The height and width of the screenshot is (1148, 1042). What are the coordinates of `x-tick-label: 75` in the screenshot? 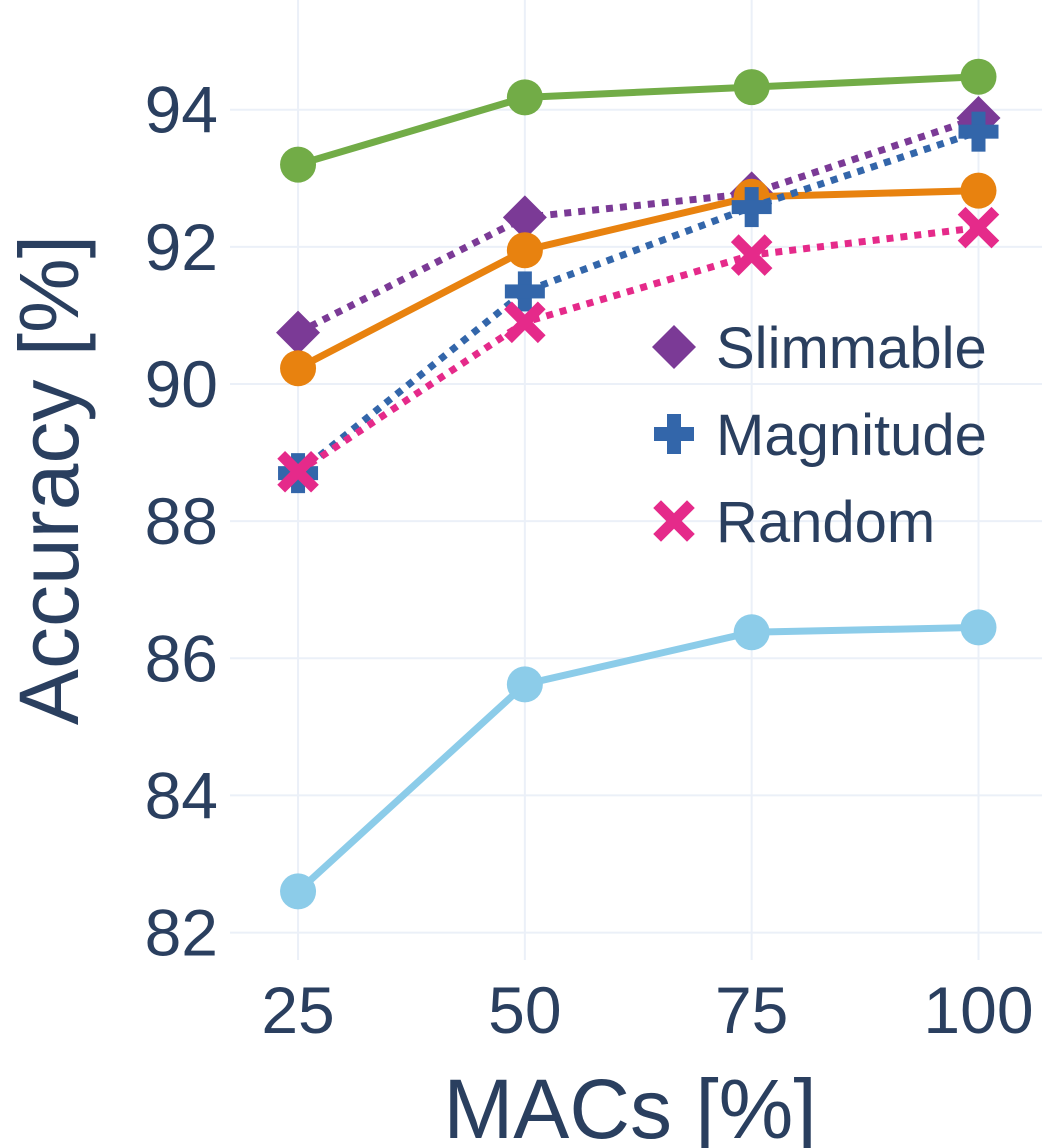 It's located at (751, 1010).